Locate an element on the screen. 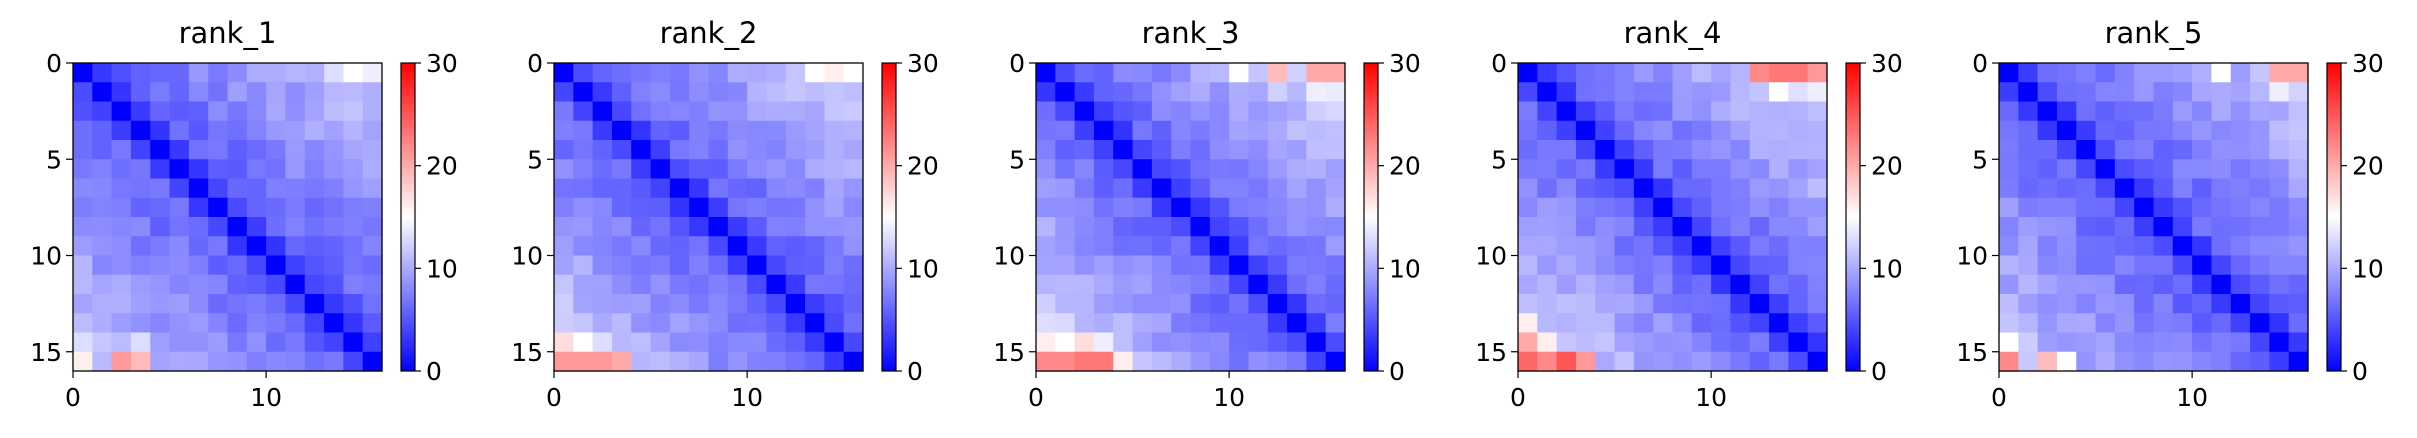 The image size is (2417, 438). x-tick-label: 10 is located at coordinates (2192, 397).